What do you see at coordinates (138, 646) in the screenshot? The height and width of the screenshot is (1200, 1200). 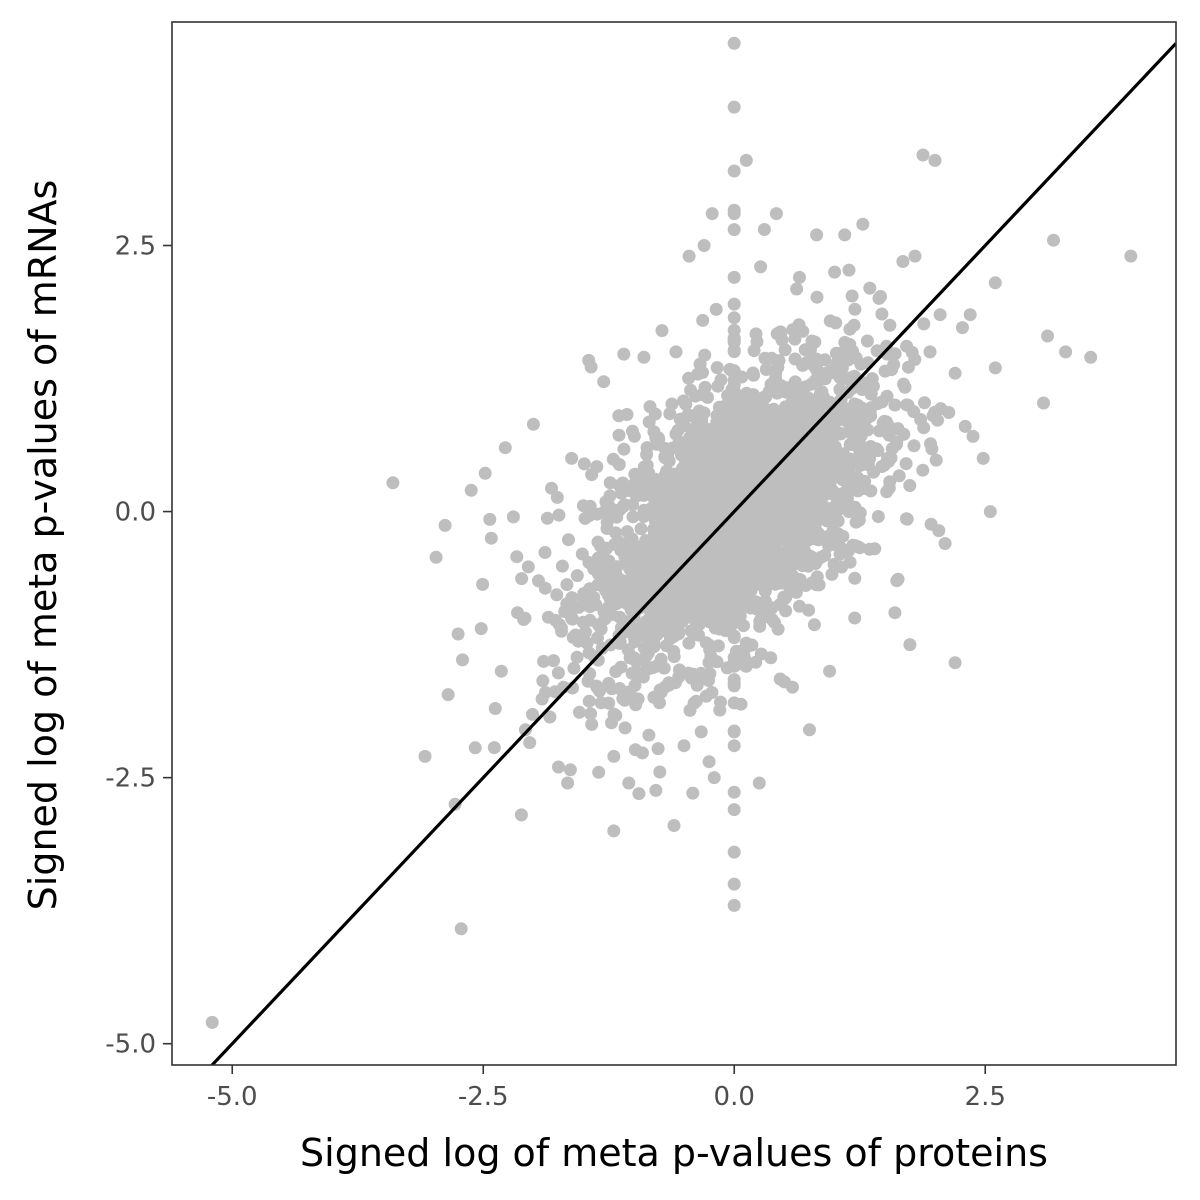 I see `y-axis: 2.5 0.0 -2.5 -5.0` at bounding box center [138, 646].